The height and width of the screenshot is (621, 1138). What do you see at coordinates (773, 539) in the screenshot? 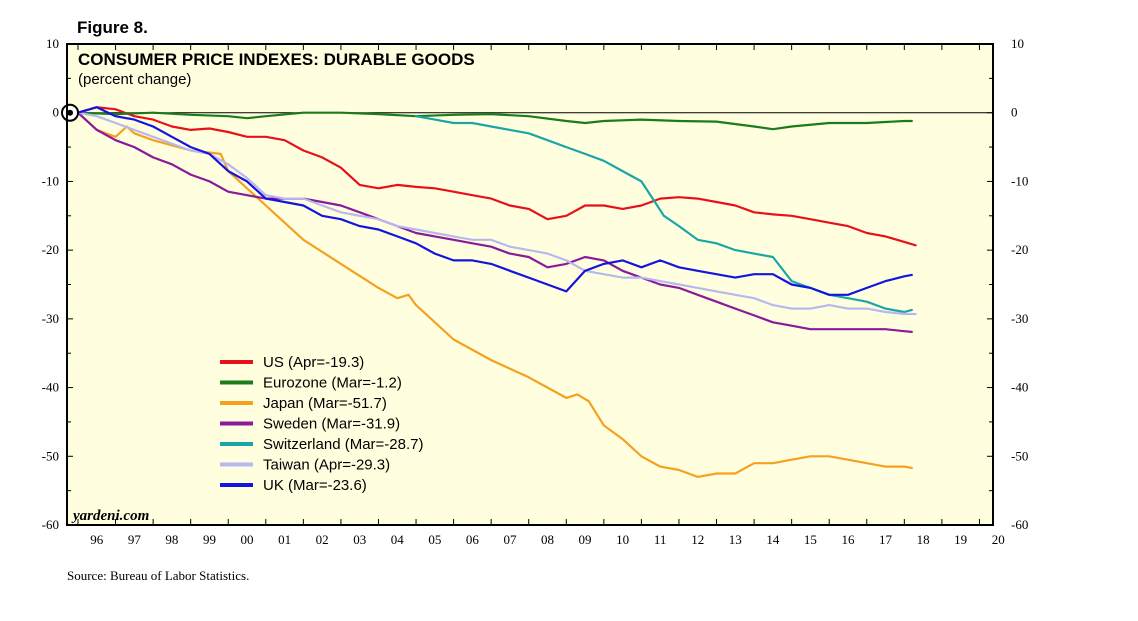
I see `x-tick-label: 14` at bounding box center [773, 539].